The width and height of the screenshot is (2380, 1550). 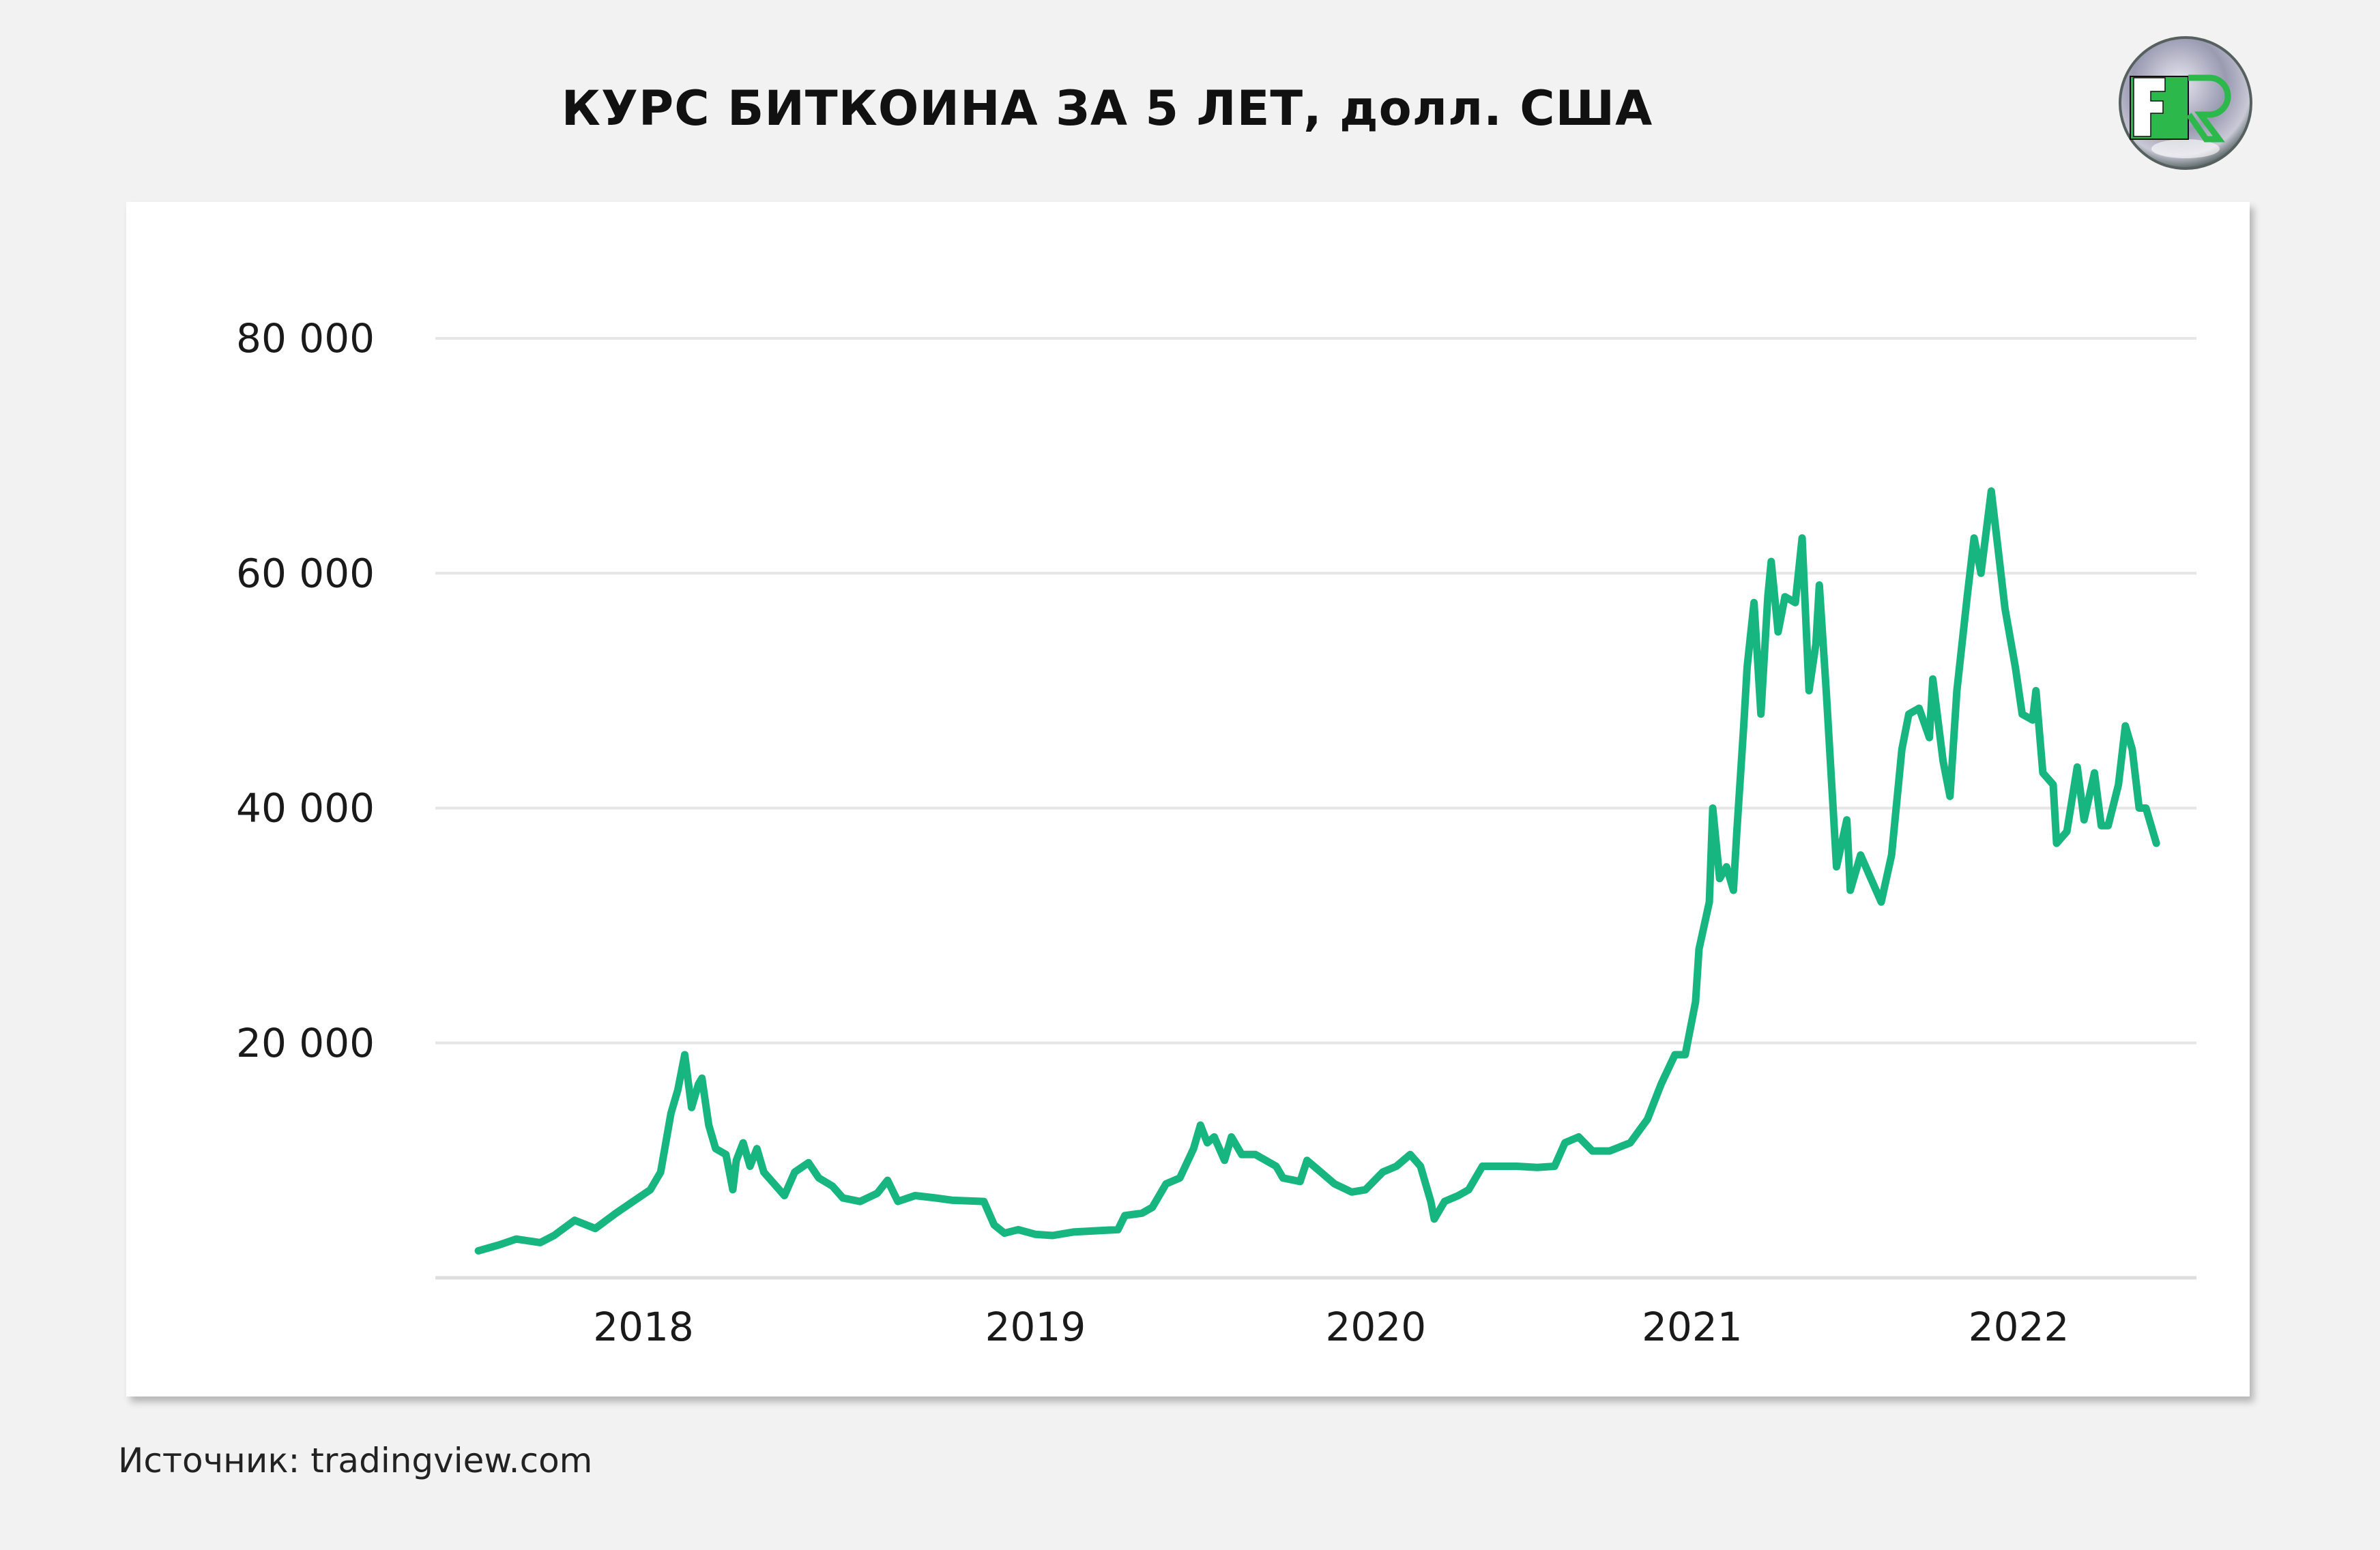 What do you see at coordinates (355, 1460) in the screenshot?
I see `source-note: Источник: tradingview.com` at bounding box center [355, 1460].